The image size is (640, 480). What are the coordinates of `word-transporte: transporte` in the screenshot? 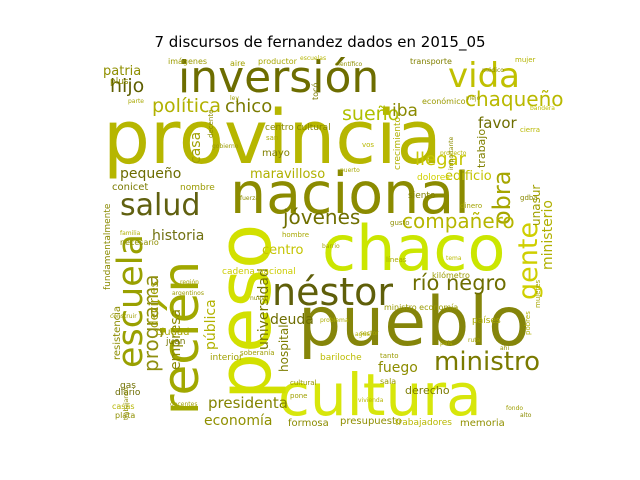 It's located at (431, 61).